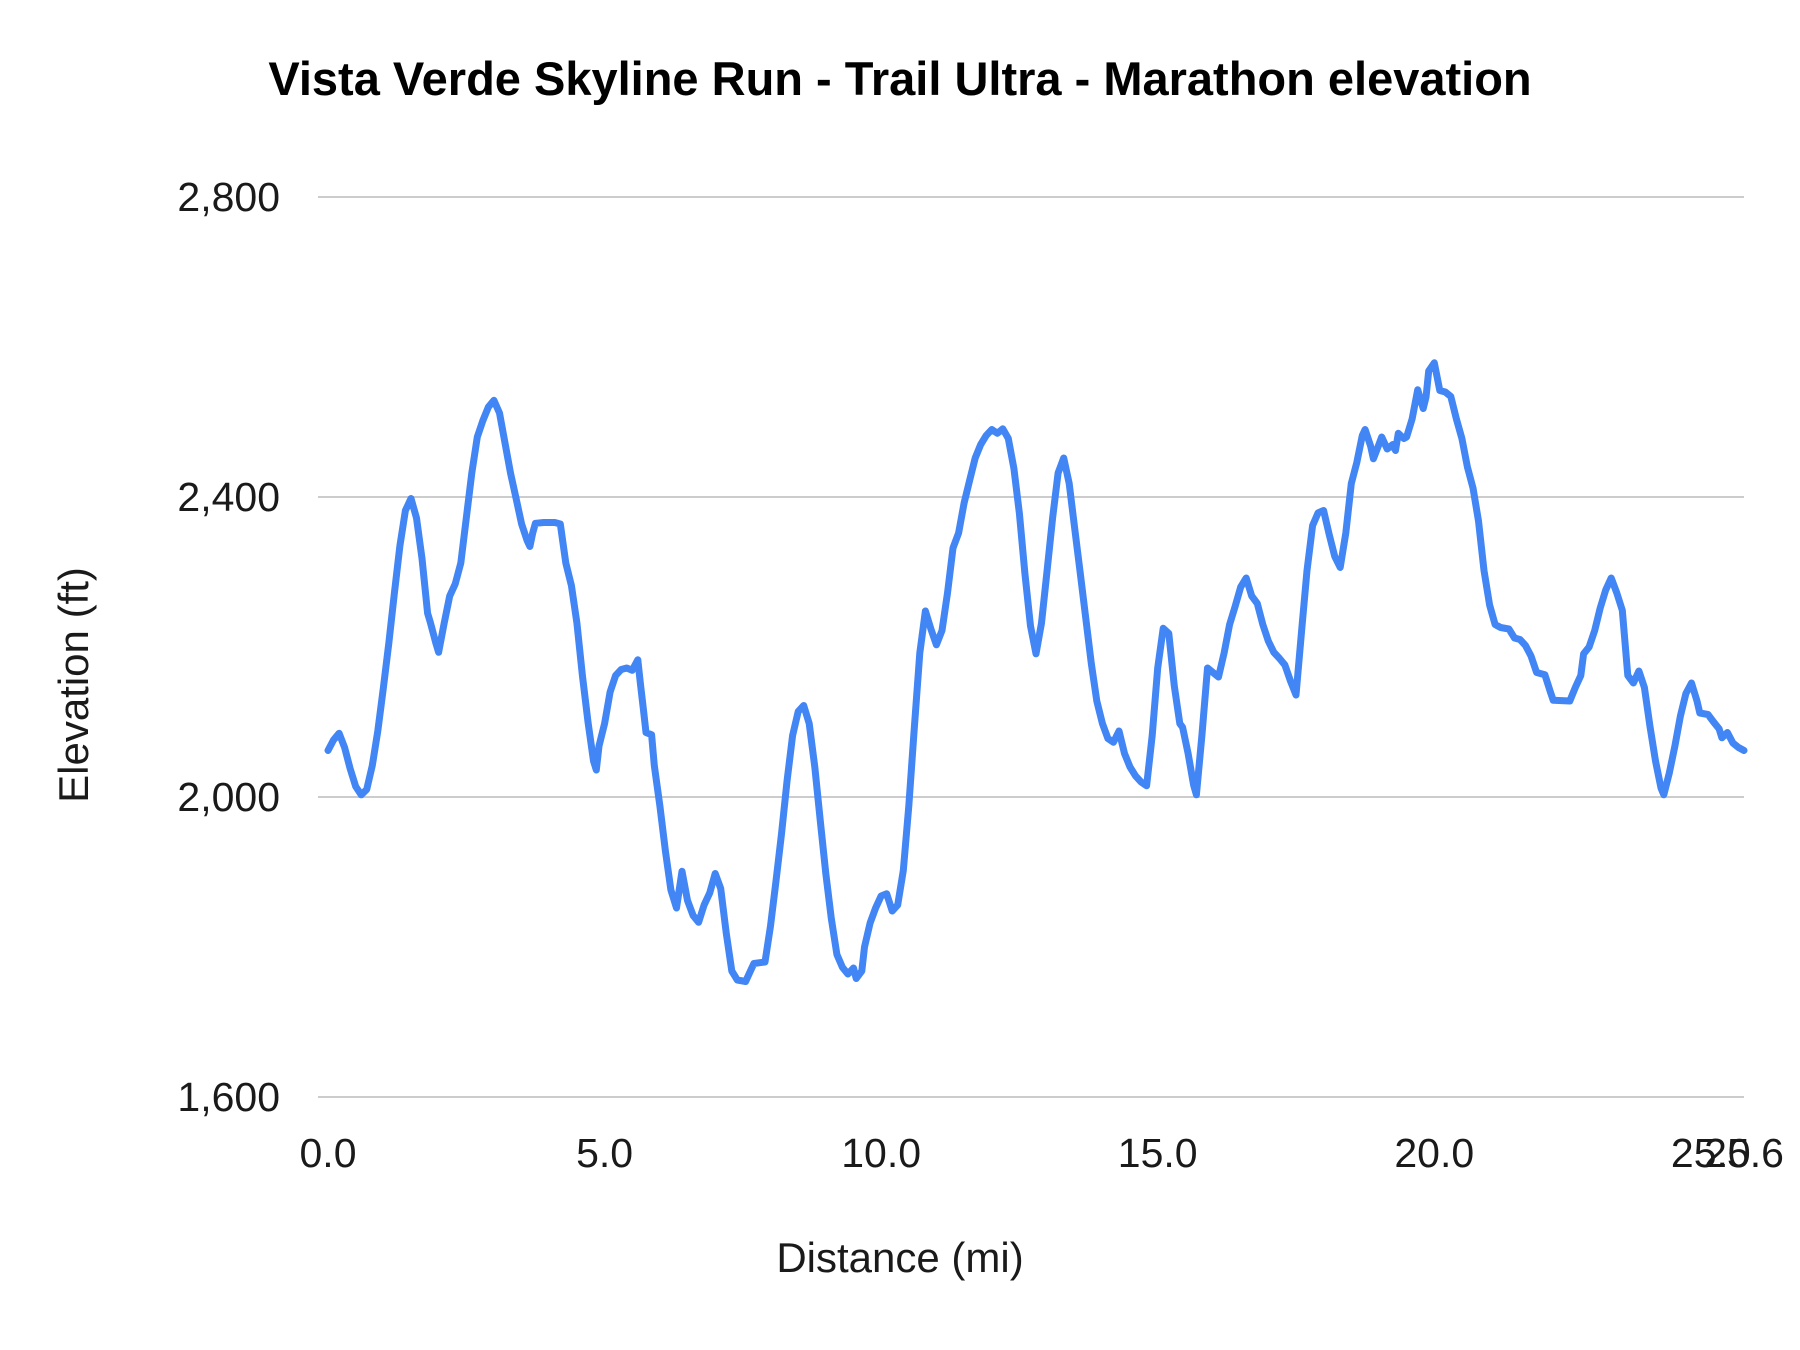  Describe the element at coordinates (228, 1097) in the screenshot. I see `y-tick-label-1600: 1,600` at that location.